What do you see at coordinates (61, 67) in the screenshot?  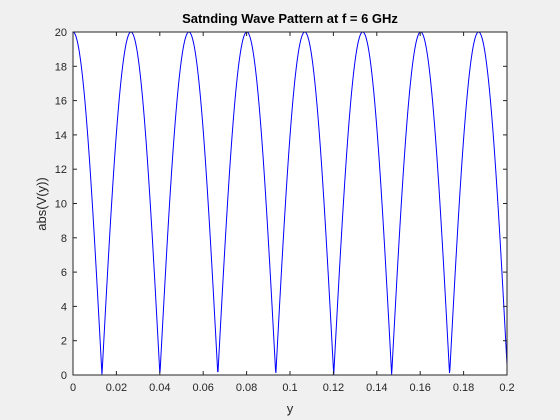 I see `y-tick-label: 18` at bounding box center [61, 67].